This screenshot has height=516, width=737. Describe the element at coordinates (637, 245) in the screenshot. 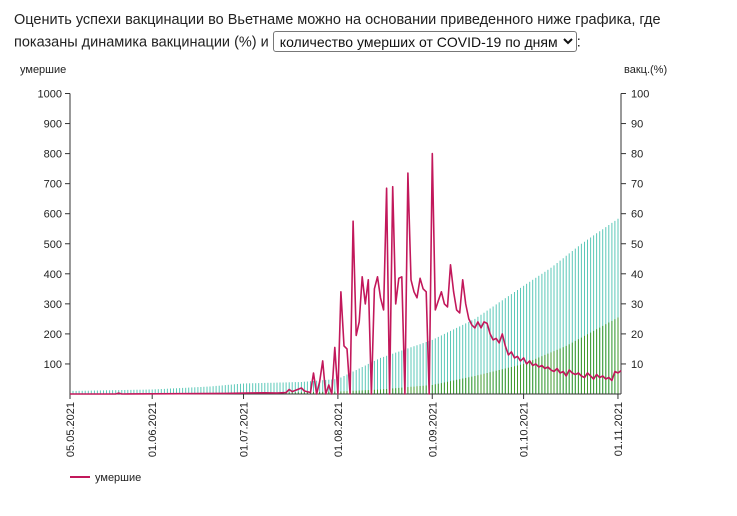

I see `y-right-tick-label: 50` at that location.